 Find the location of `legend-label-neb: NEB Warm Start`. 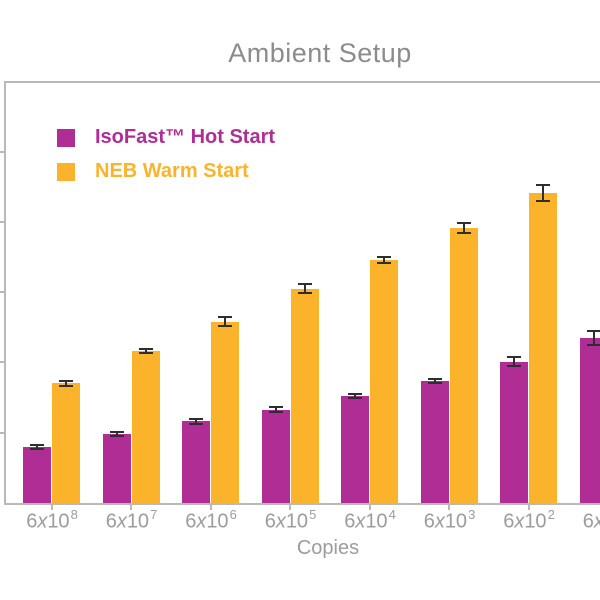

legend-label-neb: NEB Warm Start is located at coordinates (172, 171).